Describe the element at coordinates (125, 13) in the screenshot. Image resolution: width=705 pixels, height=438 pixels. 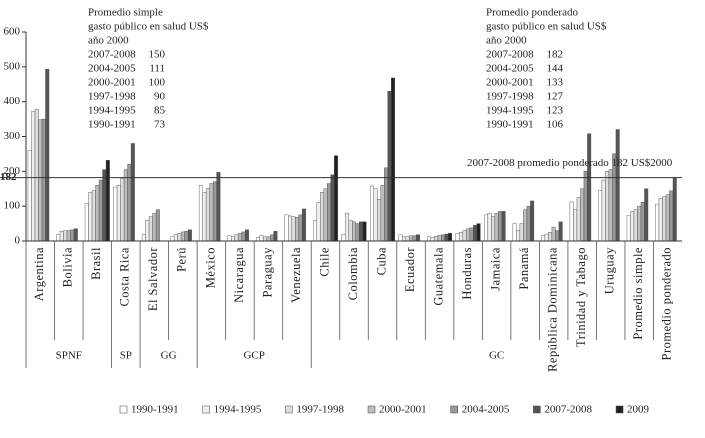
I see `annotation-line: Promedio simple` at that location.